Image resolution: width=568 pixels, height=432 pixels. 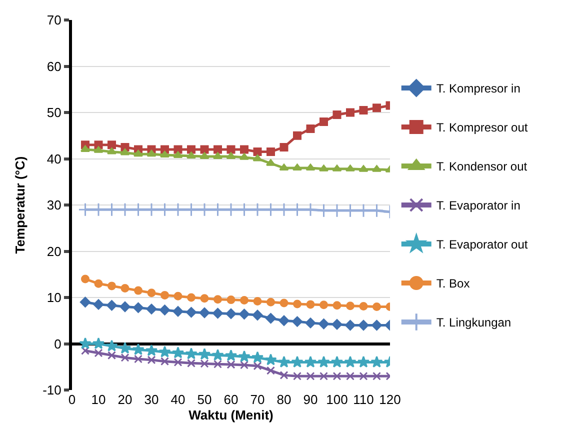 What do you see at coordinates (54, 20) in the screenshot?
I see `y-tick-label: 70` at bounding box center [54, 20].